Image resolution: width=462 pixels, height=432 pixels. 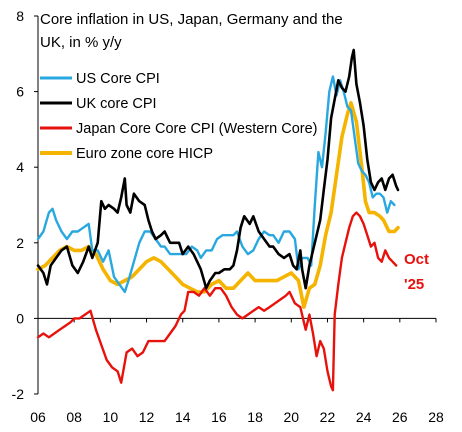 I want to click on y-tick-label: -2, so click(x=18, y=394).